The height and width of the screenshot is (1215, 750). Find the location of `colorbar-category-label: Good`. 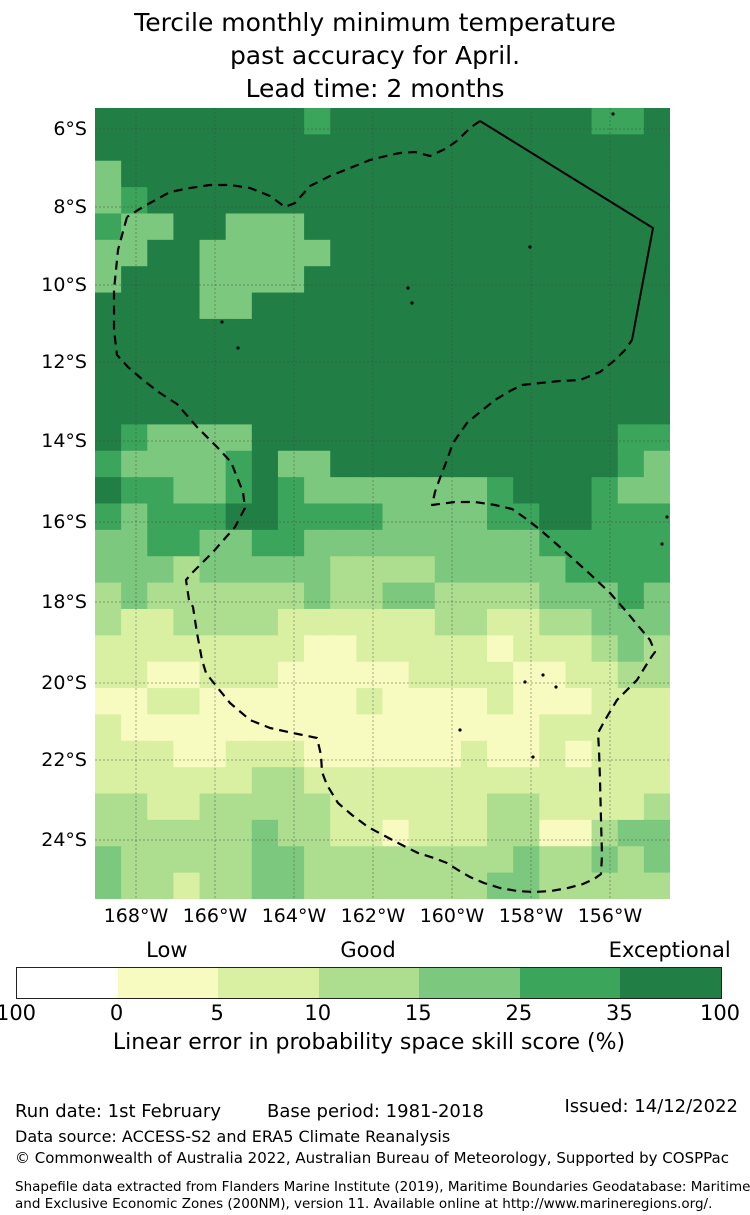

colorbar-category-label: Good is located at coordinates (368, 950).